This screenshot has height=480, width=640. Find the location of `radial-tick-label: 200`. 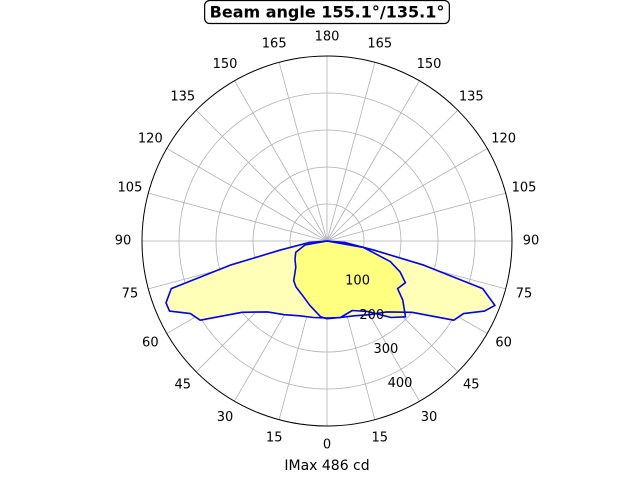

radial-tick-label: 200 is located at coordinates (371, 315).